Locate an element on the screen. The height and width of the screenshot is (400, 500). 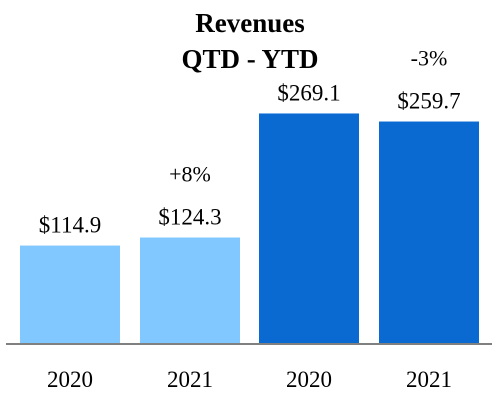
value-label-2: $124.3 is located at coordinates (189, 217).